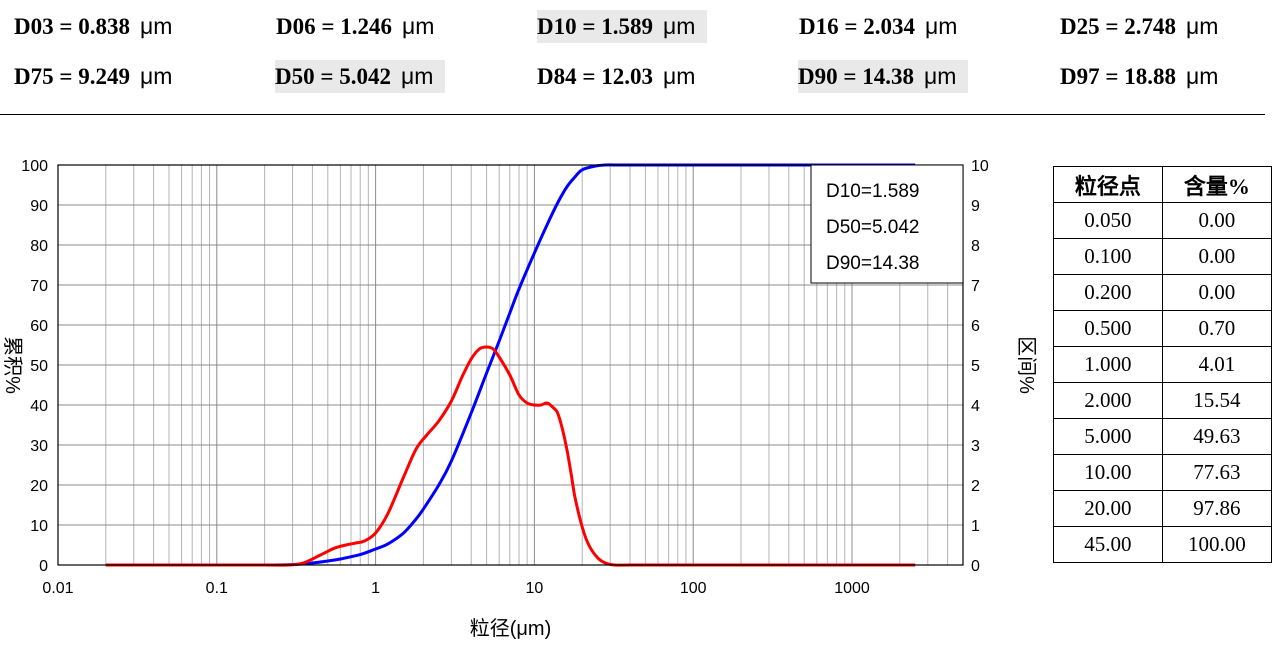  I want to click on y-right-tick-label: 9, so click(975, 206).